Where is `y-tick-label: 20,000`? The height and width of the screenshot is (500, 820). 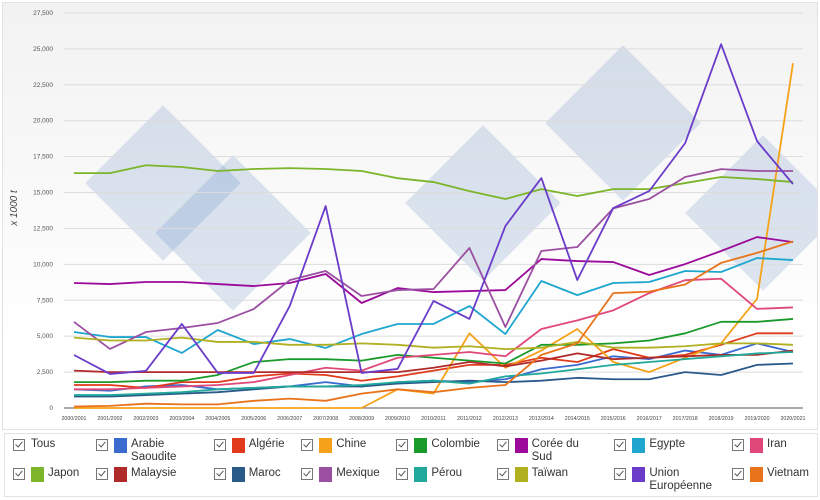
y-tick-label: 20,000 is located at coordinates (43, 121).